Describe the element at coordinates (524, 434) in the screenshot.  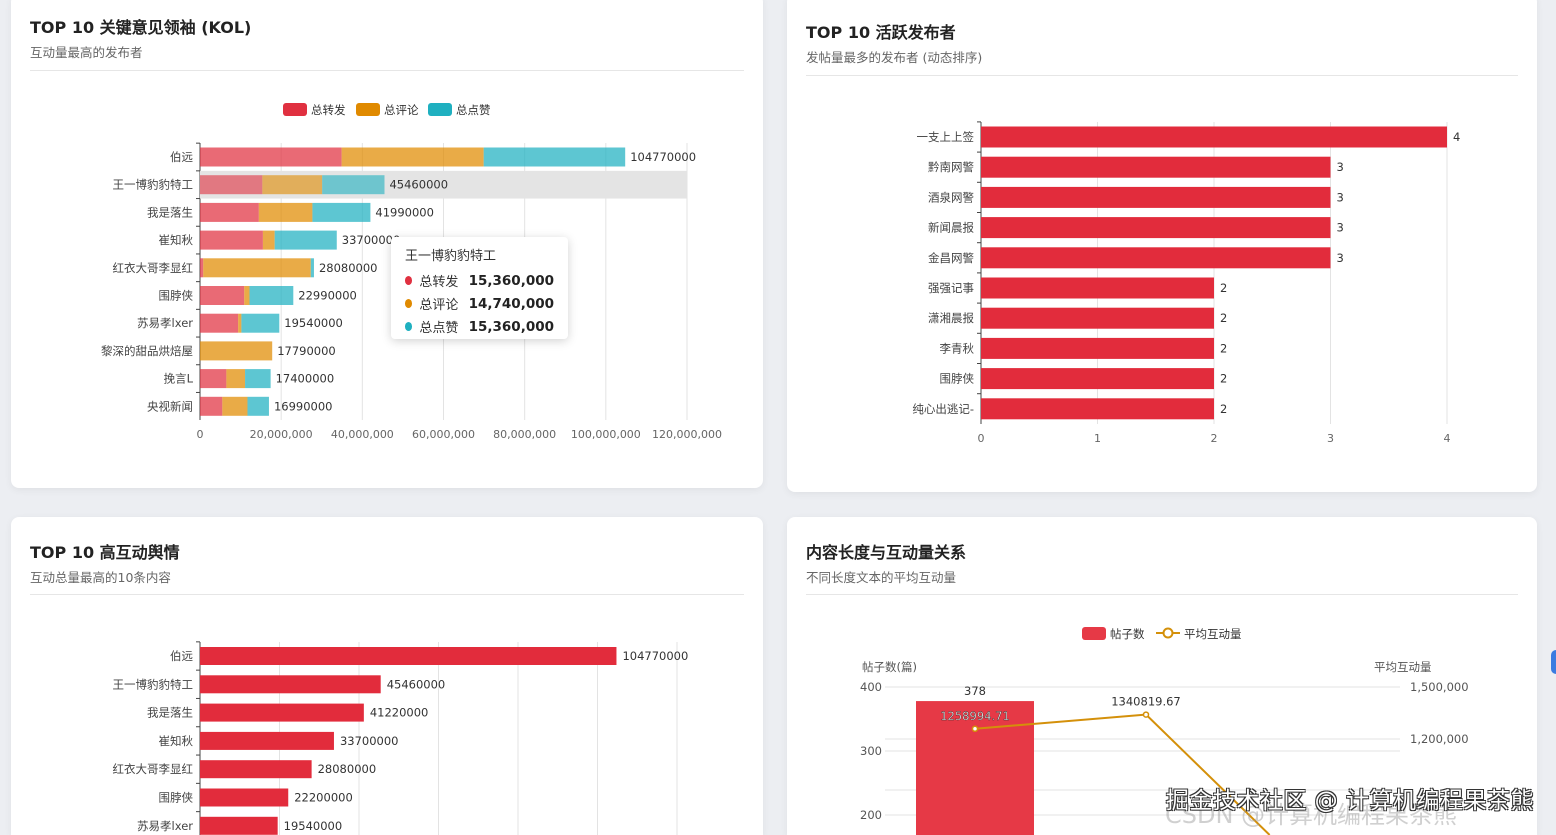
I see `x-tick-label: 80,000,000` at that location.